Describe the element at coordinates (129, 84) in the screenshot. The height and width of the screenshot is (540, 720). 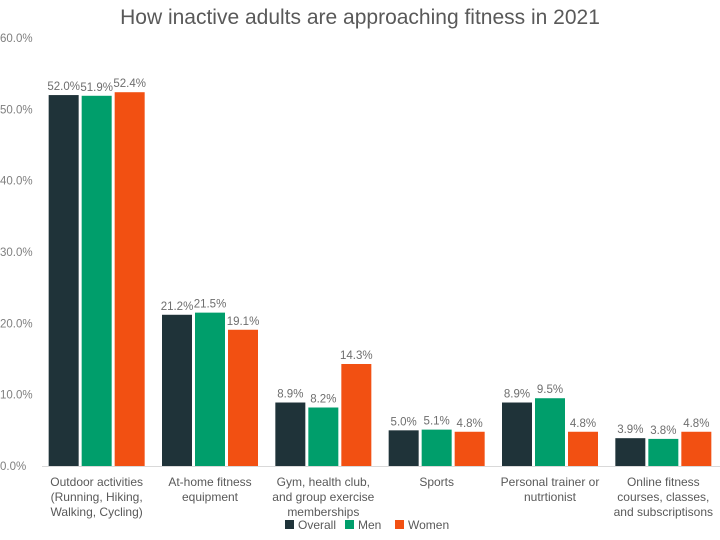
I see `data-label: 52.4%` at that location.